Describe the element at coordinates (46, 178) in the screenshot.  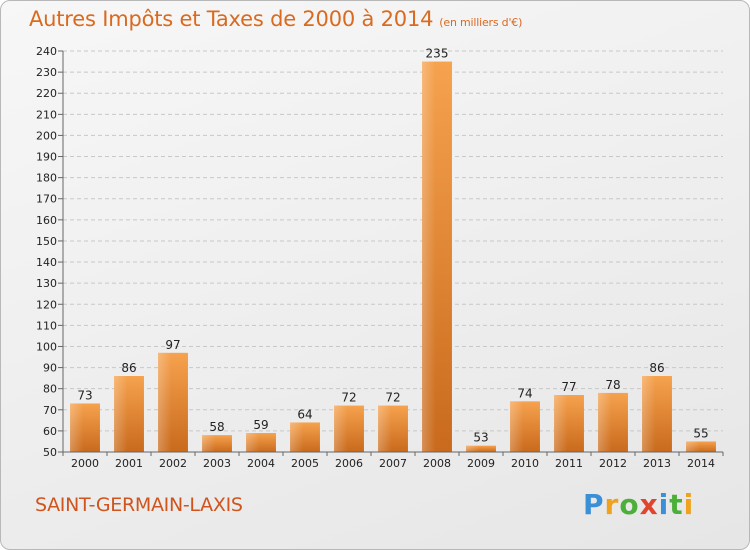
I see `y-tick-label: 180` at that location.